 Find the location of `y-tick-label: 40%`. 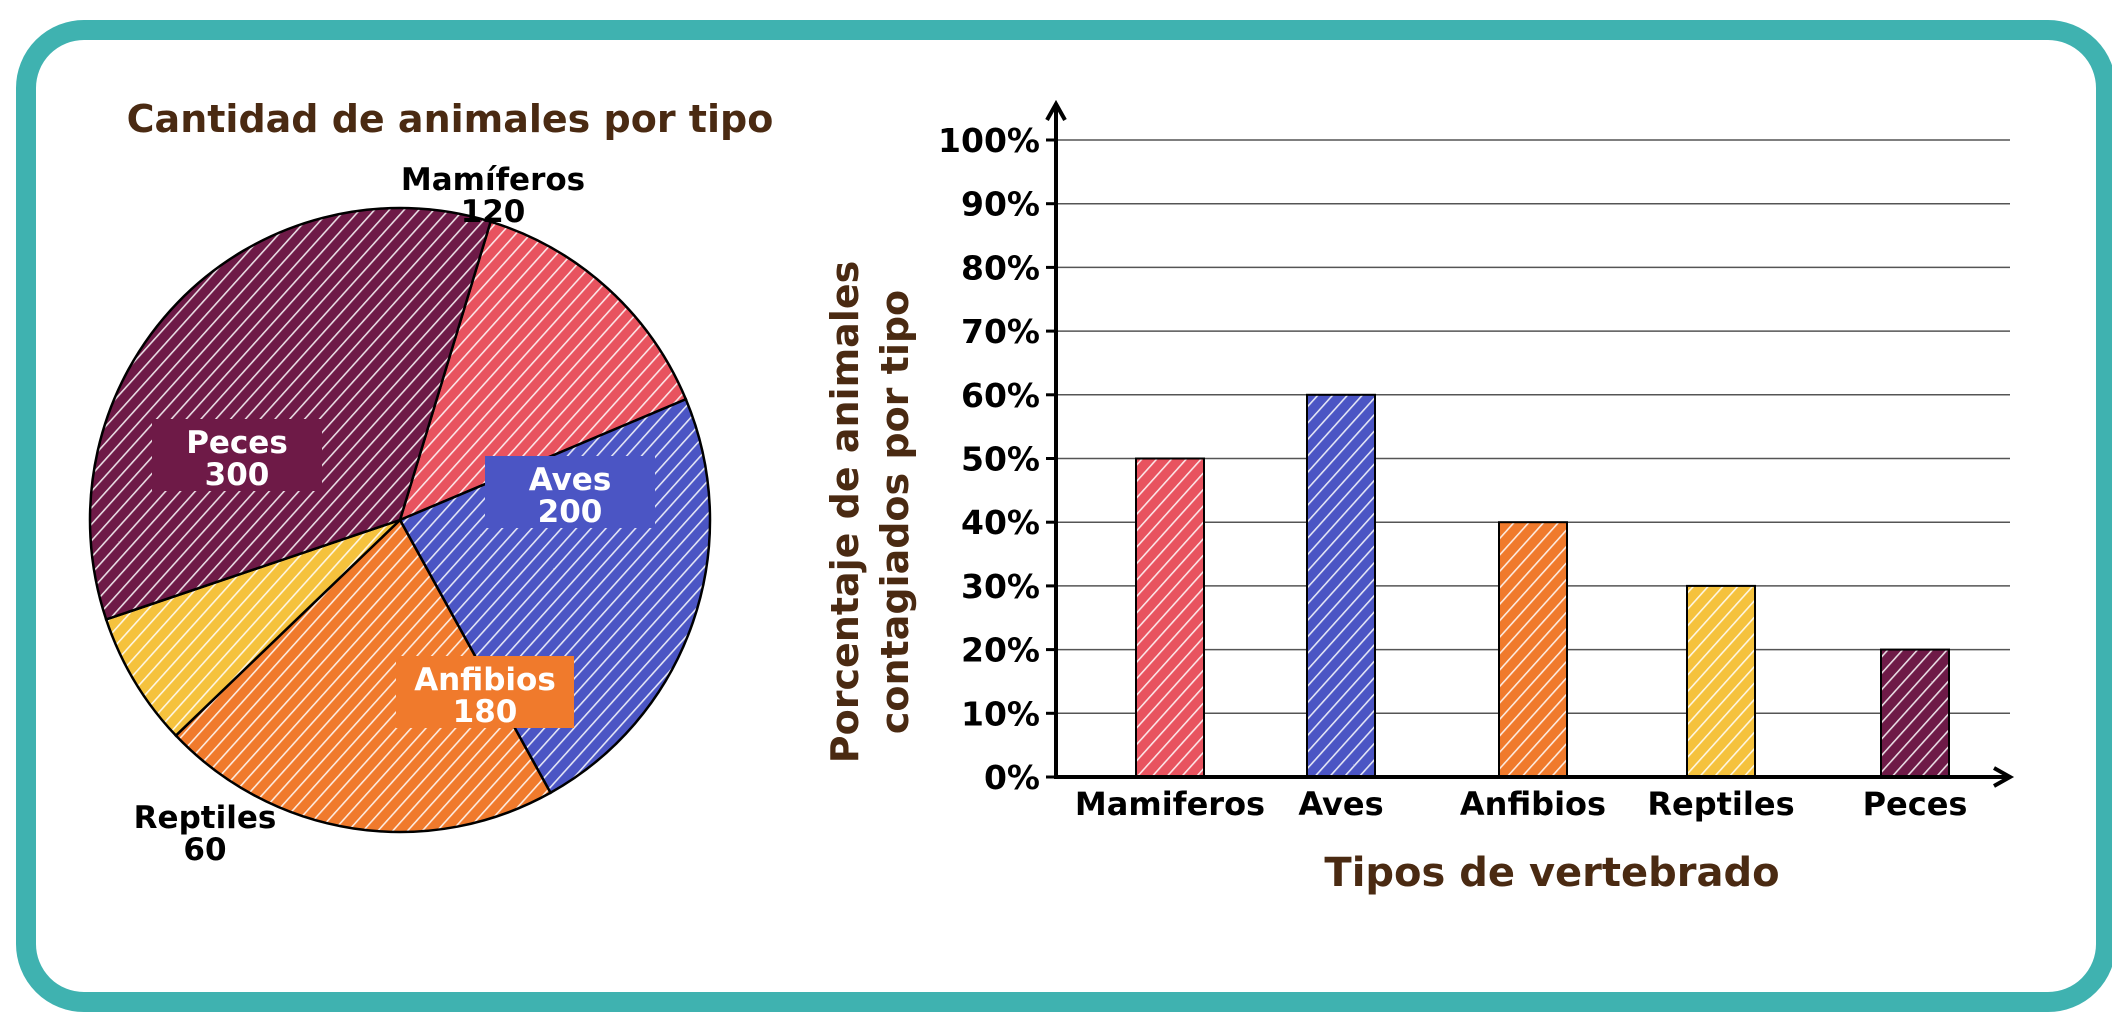

y-tick-label: 40% is located at coordinates (1000, 522).